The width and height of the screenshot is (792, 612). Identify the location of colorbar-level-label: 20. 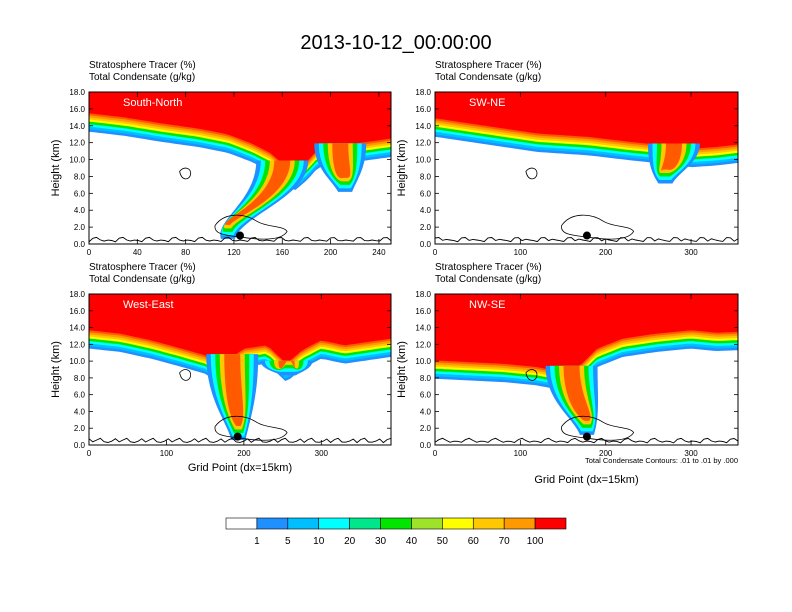
(350, 541).